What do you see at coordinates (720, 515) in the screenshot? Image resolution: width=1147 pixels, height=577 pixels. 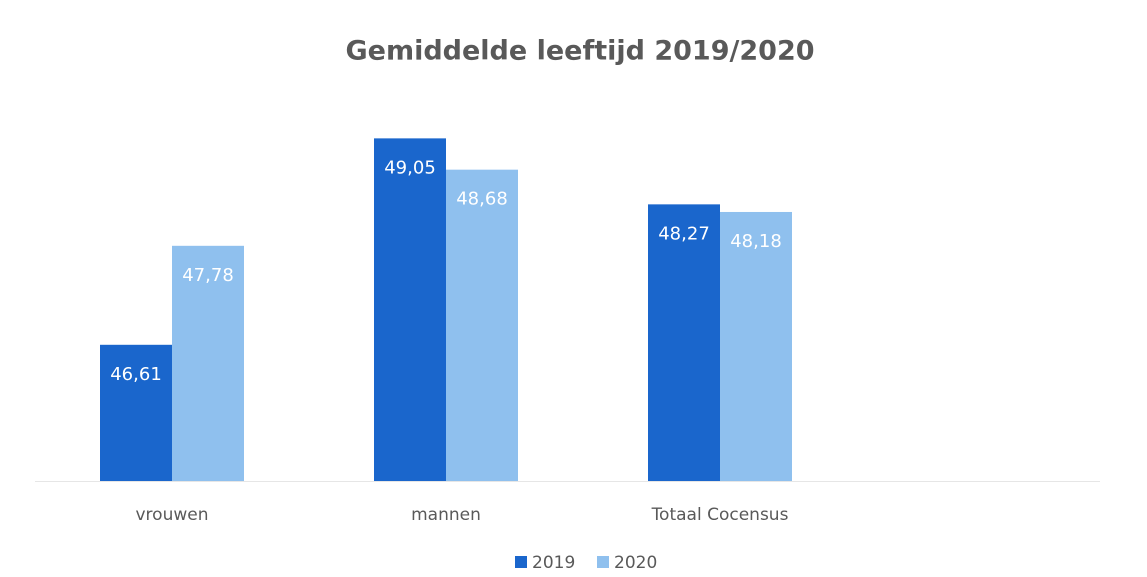 I see `x-tick-label: Totaal Cocensus` at bounding box center [720, 515].